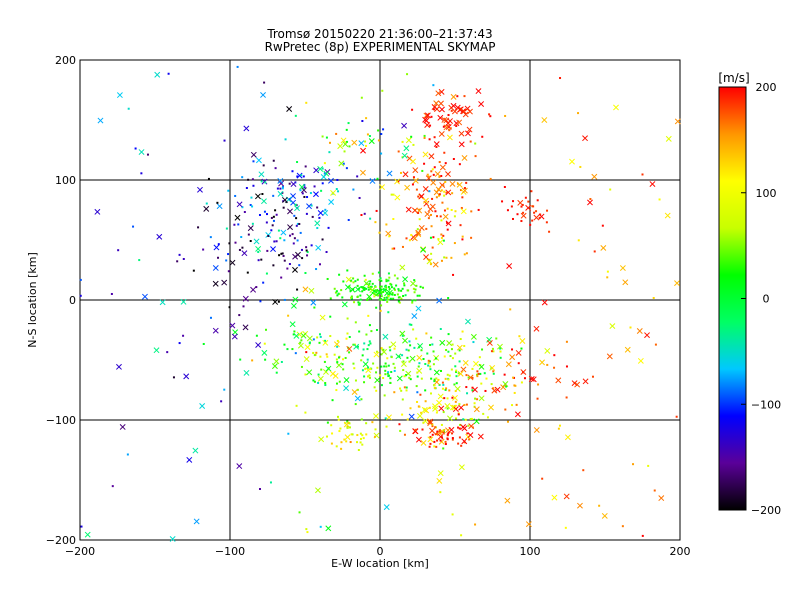  What do you see at coordinates (380, 34) in the screenshot?
I see `chart-title: Tromsø 20150220 21:36:00–21:37:43` at bounding box center [380, 34].